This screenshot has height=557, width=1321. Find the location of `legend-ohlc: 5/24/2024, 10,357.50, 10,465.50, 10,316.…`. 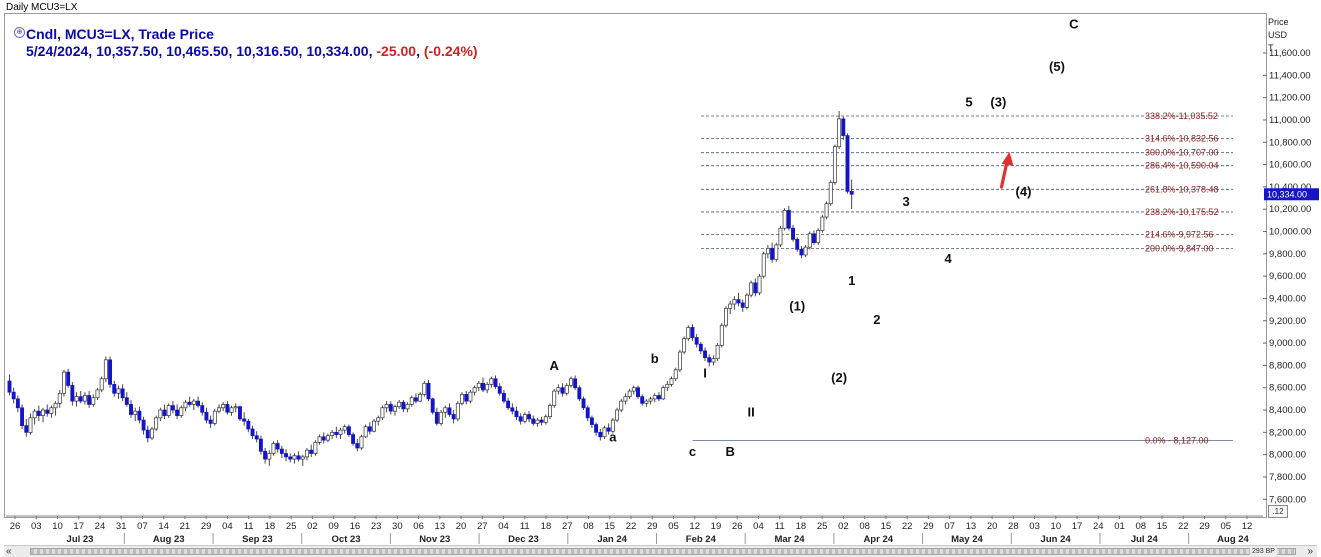

legend-ohlc: 5/24/2024, 10,357.50, 10,465.50, 10,316.… is located at coordinates (252, 51).